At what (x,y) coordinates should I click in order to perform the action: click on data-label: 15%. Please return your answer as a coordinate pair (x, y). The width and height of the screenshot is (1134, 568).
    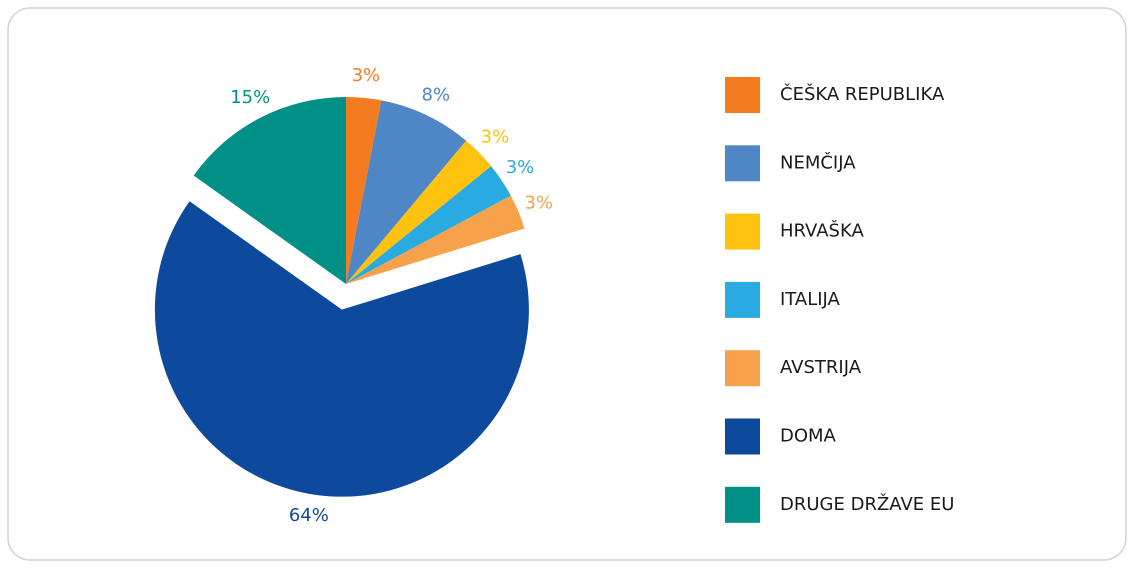
    Looking at the image, I should click on (250, 97).